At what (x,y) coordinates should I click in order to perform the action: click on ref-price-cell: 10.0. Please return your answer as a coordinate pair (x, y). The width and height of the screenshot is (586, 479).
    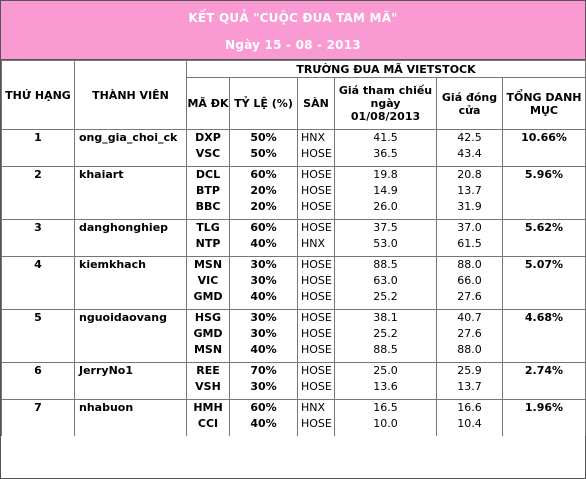
    Looking at the image, I should click on (385, 424).